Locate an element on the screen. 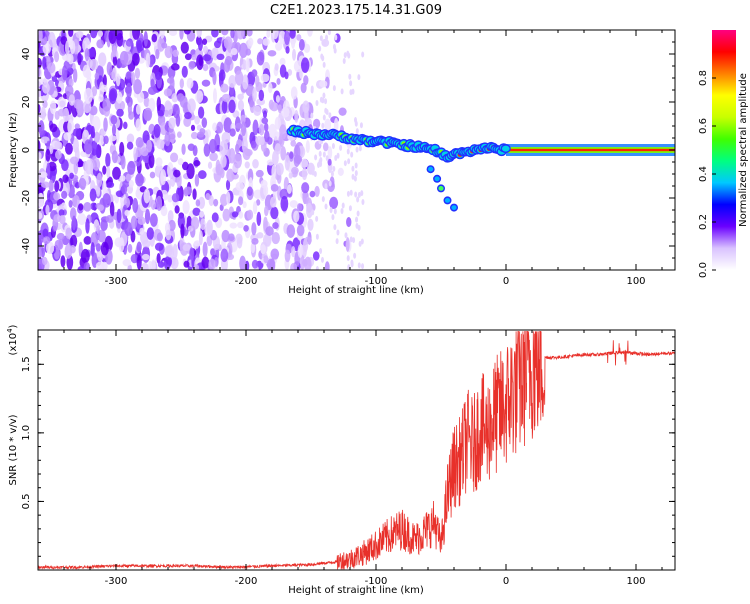  x-tick-label: 100 is located at coordinates (635, 581).